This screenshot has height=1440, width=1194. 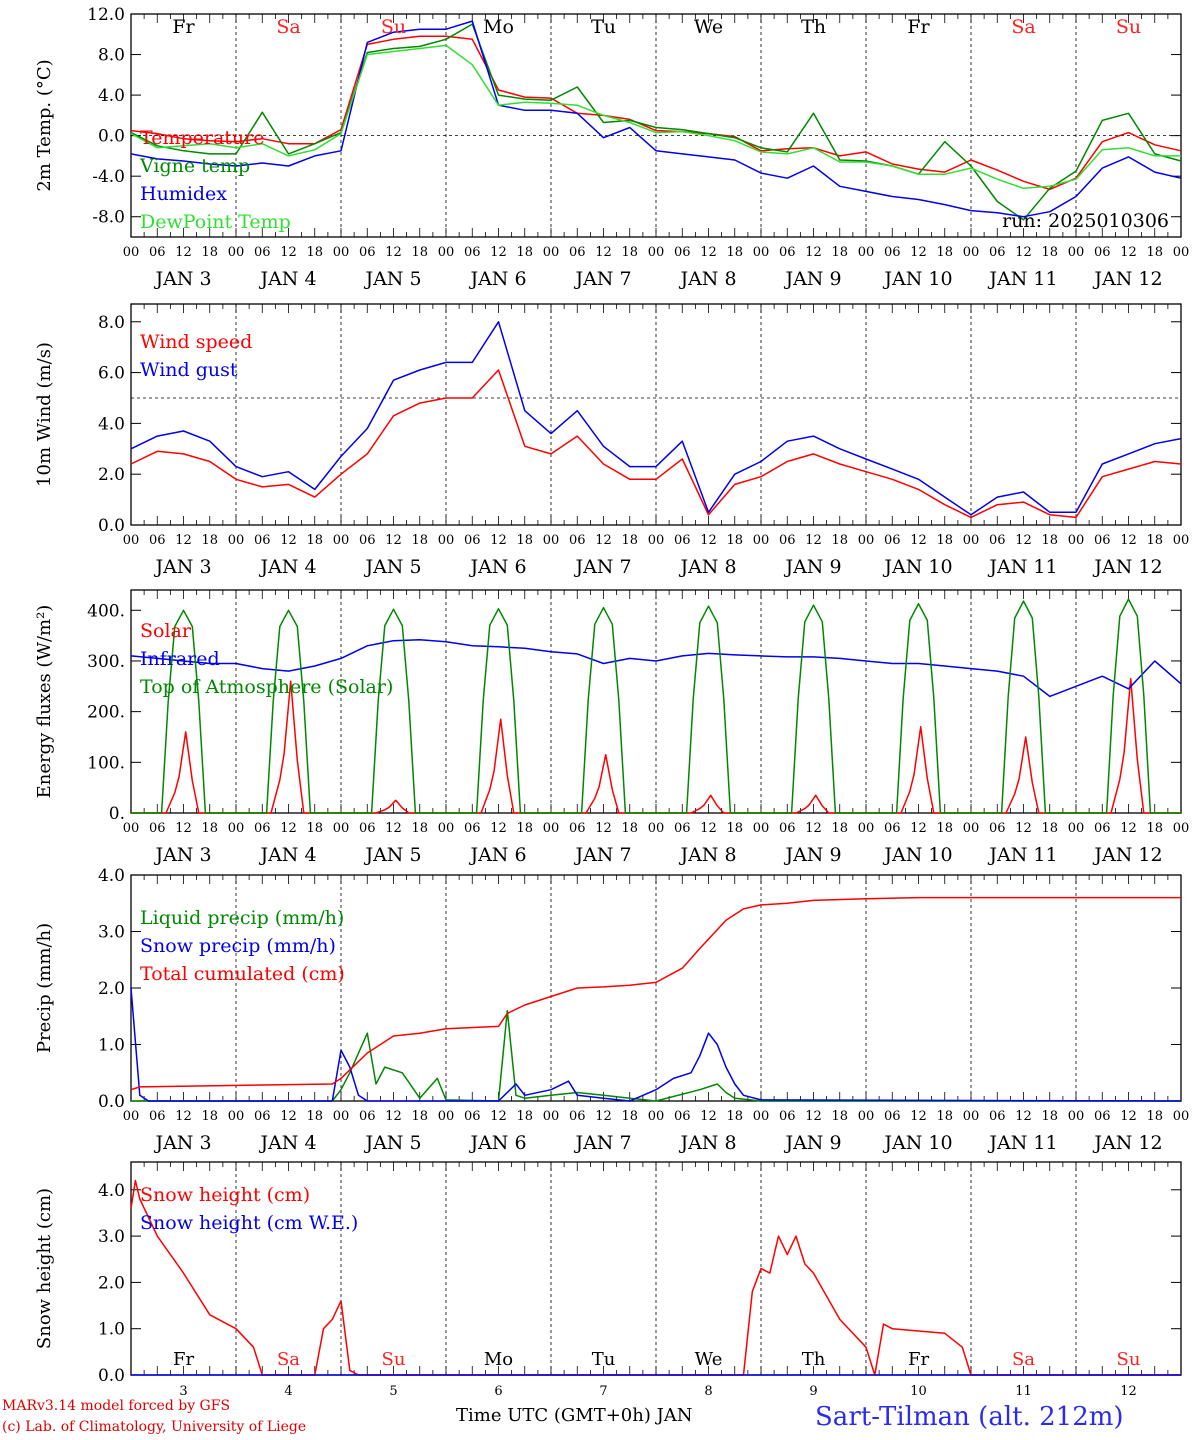 I want to click on date-label: JAN 10, so click(x=917, y=567).